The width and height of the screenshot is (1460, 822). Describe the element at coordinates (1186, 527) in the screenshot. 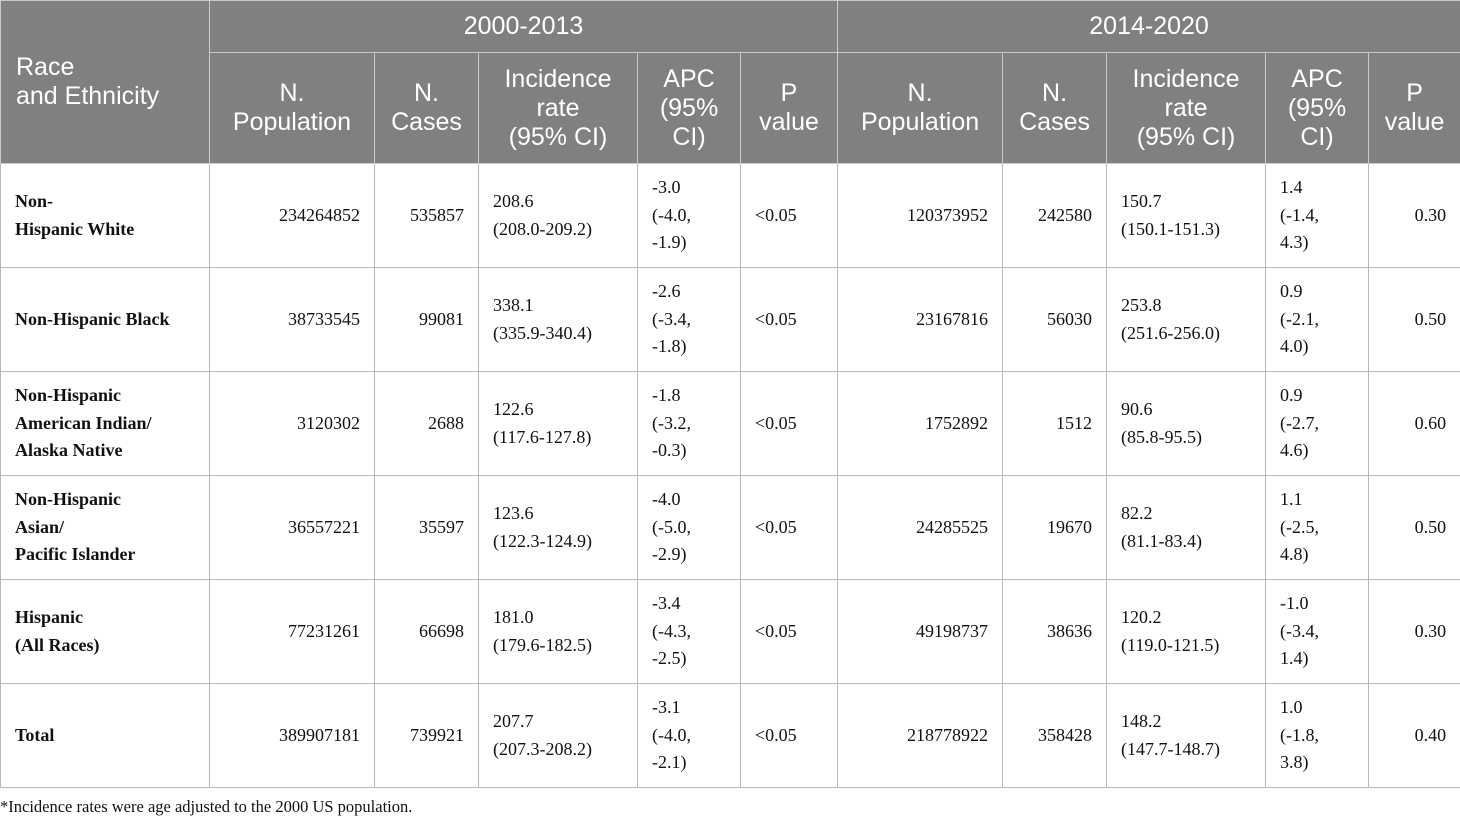

I see `incidence-rate-cell: 82.2 (81.1-83.4)` at that location.